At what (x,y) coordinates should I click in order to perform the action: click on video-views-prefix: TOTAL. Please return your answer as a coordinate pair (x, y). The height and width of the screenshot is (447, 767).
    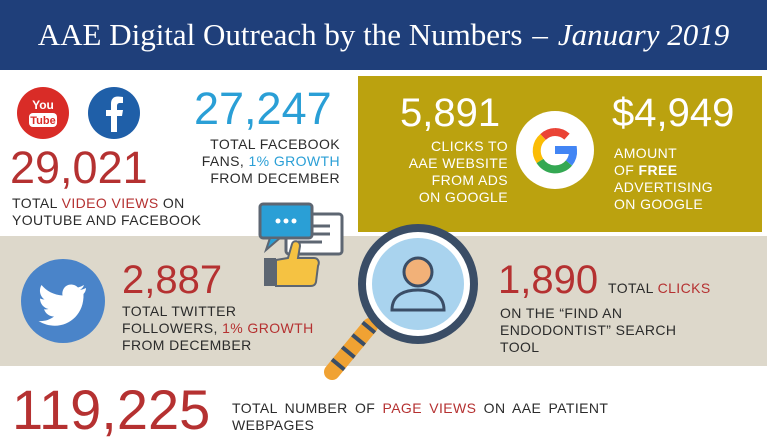
    Looking at the image, I should click on (37, 203).